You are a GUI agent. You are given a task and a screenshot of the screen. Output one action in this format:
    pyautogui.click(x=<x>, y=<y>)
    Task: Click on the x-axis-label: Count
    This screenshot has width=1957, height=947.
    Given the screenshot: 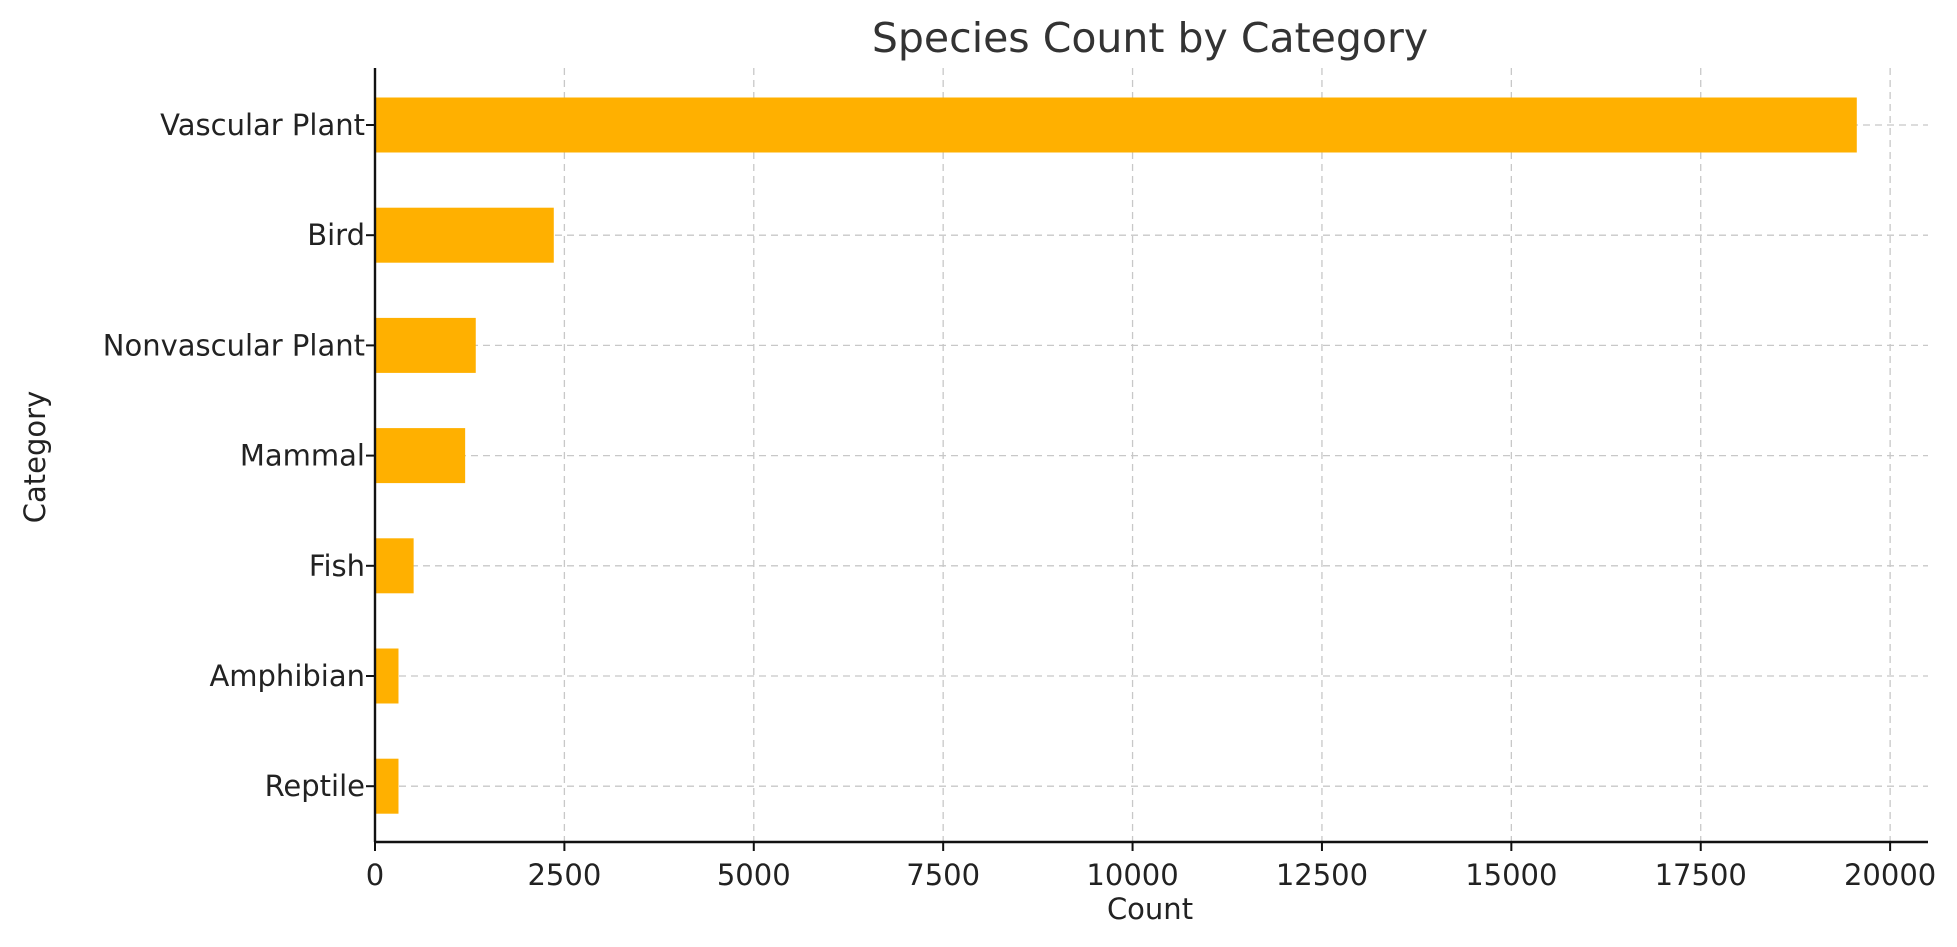 What is the action you would take?
    pyautogui.click(x=1150, y=909)
    